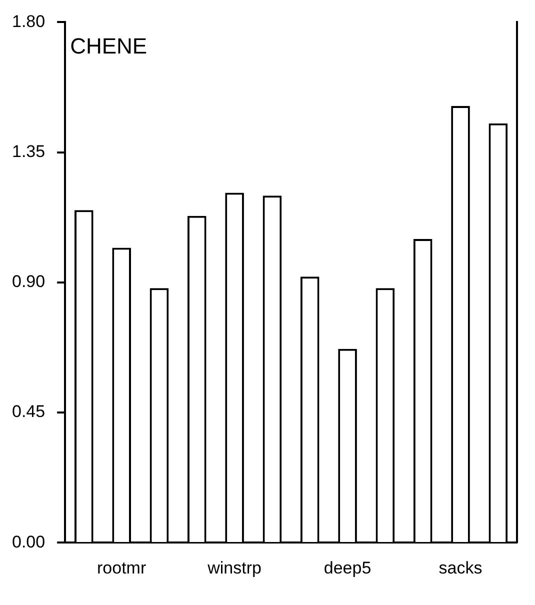 This screenshot has height=605, width=535. Describe the element at coordinates (29, 412) in the screenshot. I see `y-tick-label: 0.45` at that location.